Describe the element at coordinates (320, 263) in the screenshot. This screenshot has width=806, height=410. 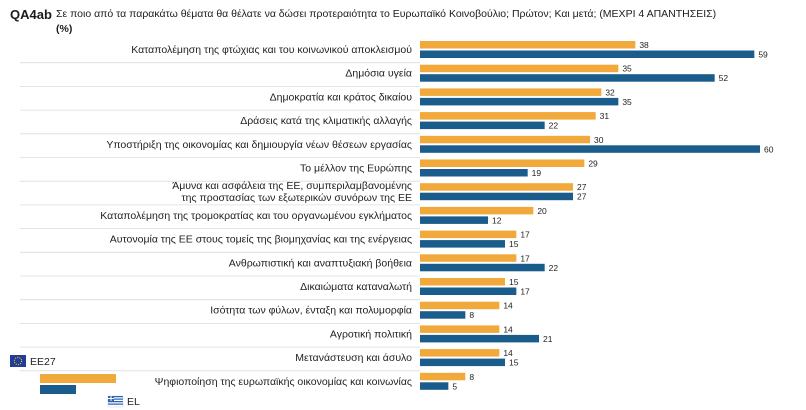
I see `category-label: Ανθρωπιστική και αναπτυξιακή βοήθεια` at that location.